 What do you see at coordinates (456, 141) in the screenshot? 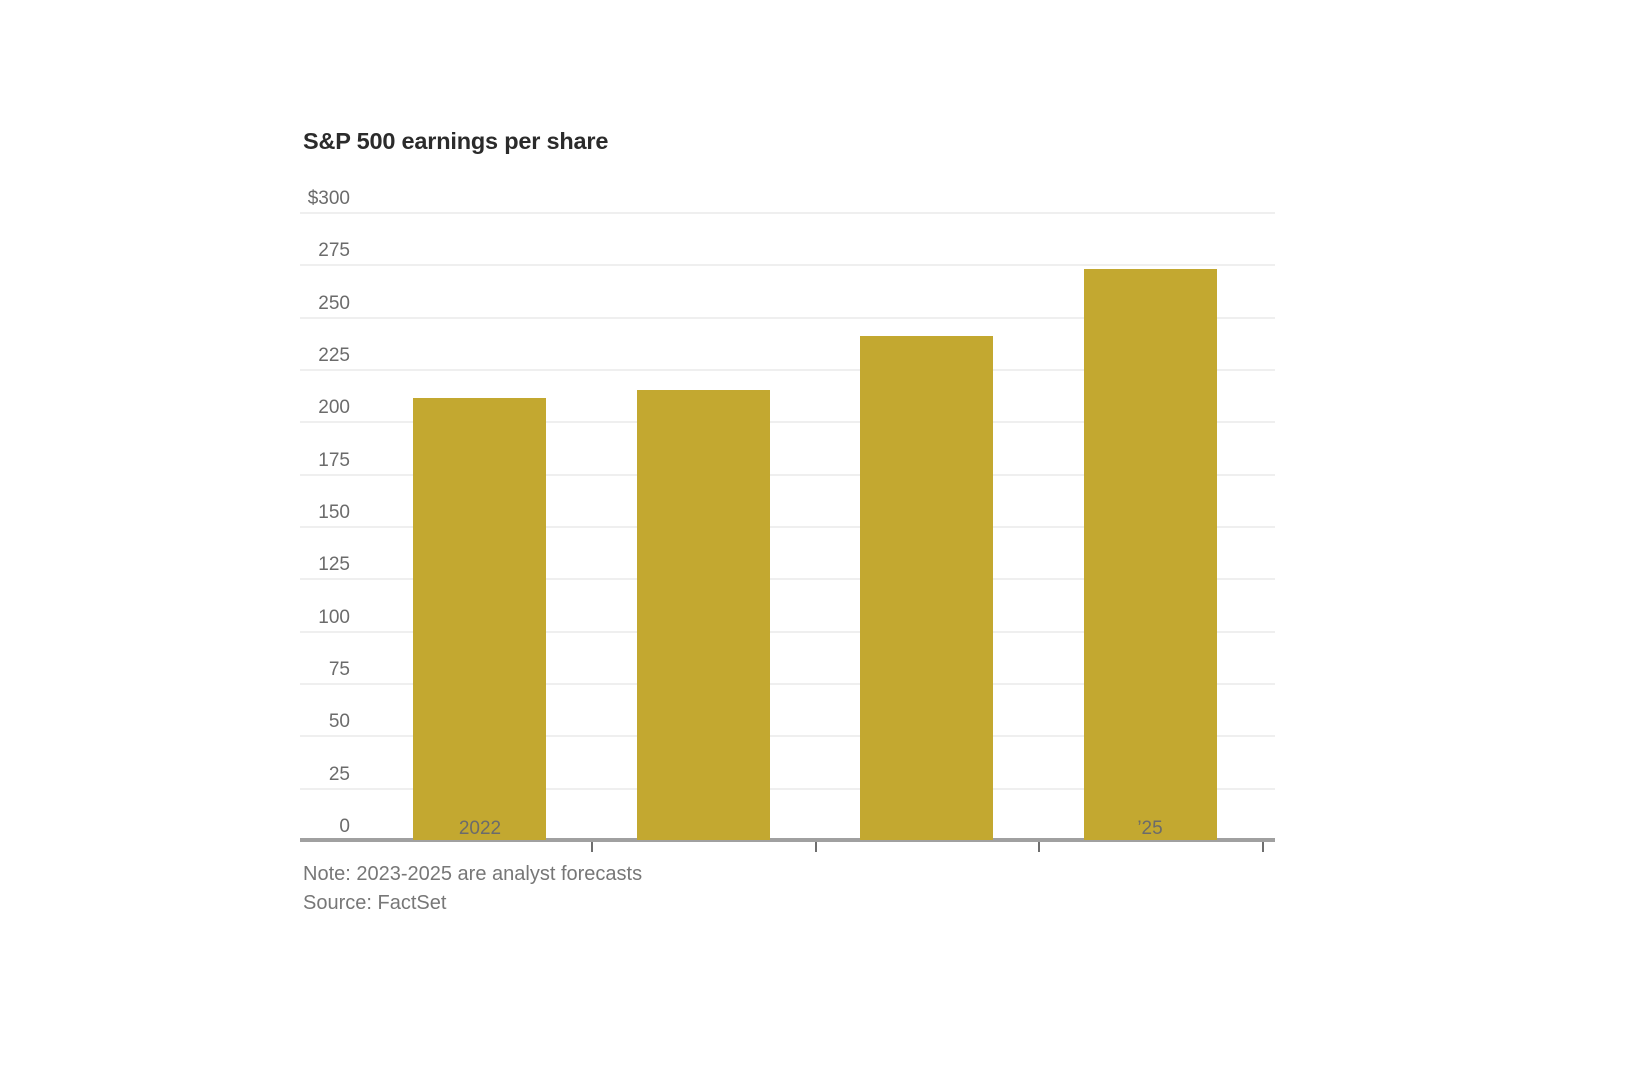
I see `chart-title: S&P 500 earnings per share` at bounding box center [456, 141].